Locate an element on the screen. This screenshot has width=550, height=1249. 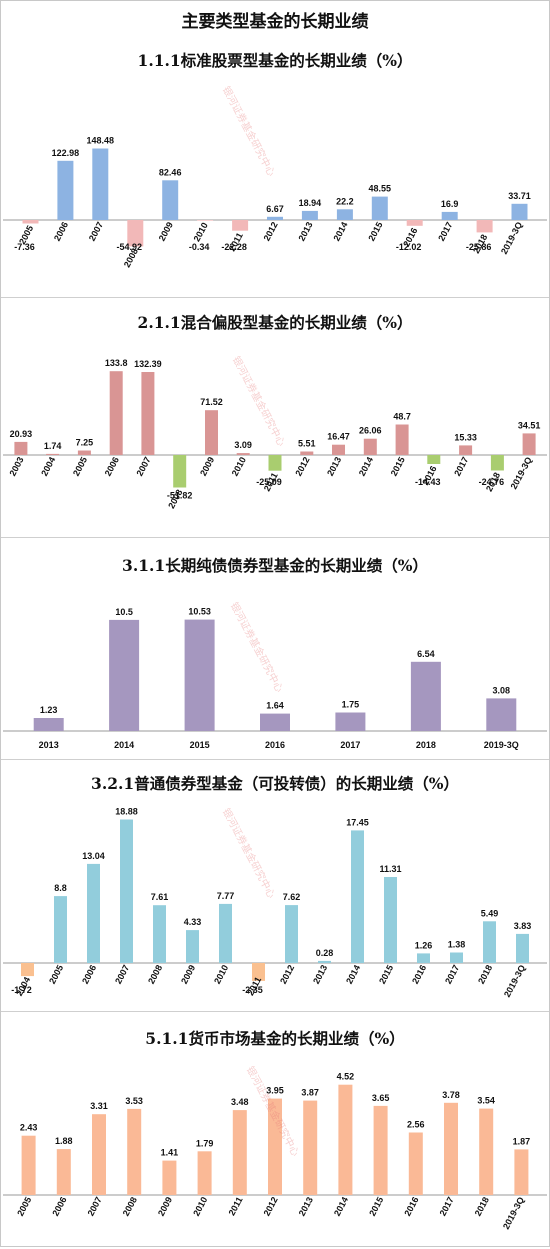
data-label: 1.23 is located at coordinates (49, 710).